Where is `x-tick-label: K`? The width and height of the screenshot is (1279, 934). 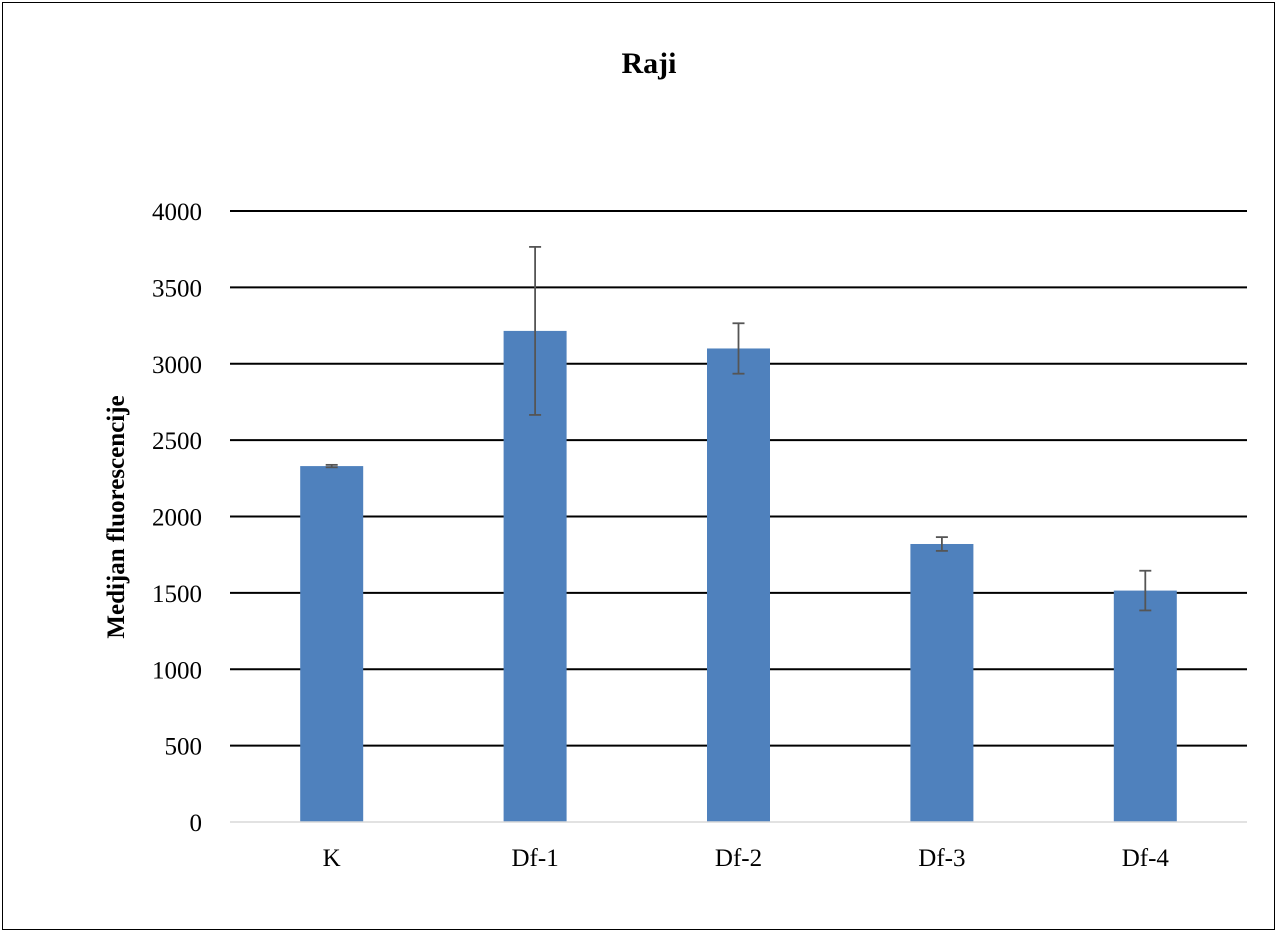
x-tick-label: K is located at coordinates (332, 858).